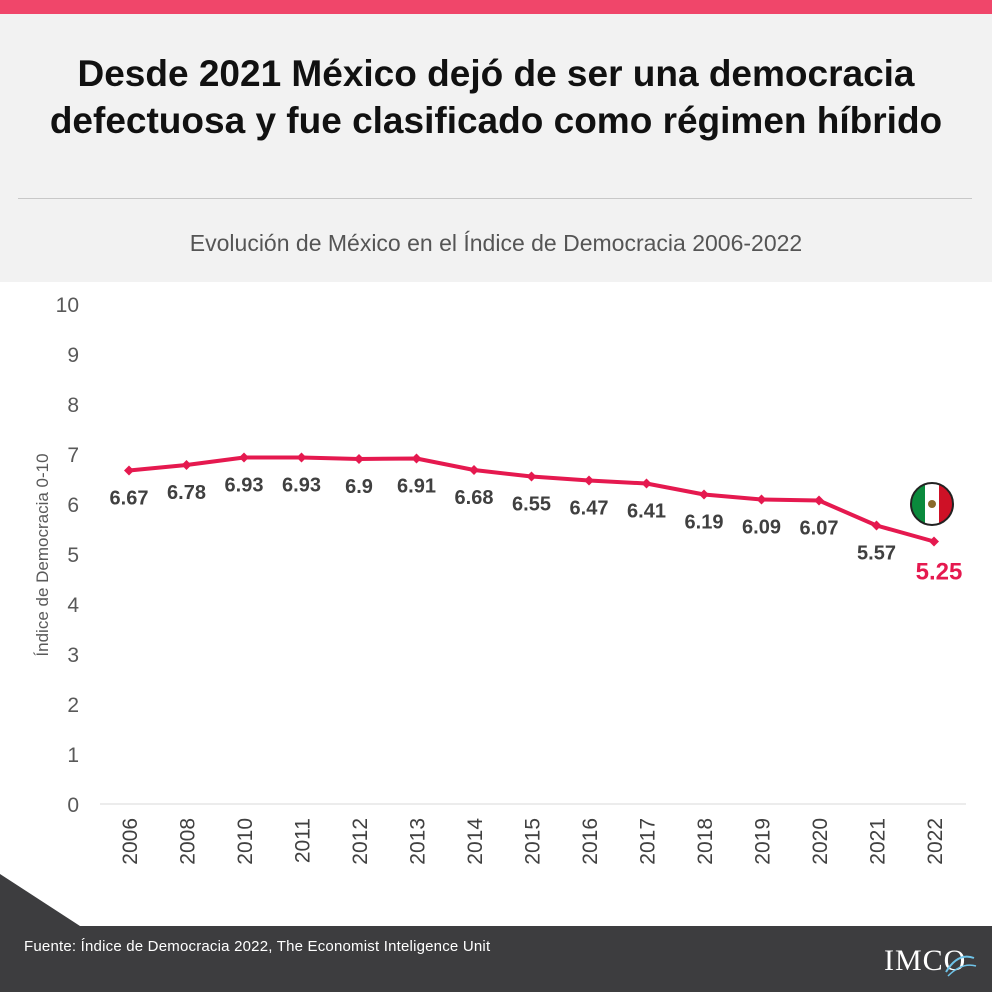  Describe the element at coordinates (820, 841) in the screenshot. I see `x-tick-label: 2020` at that location.